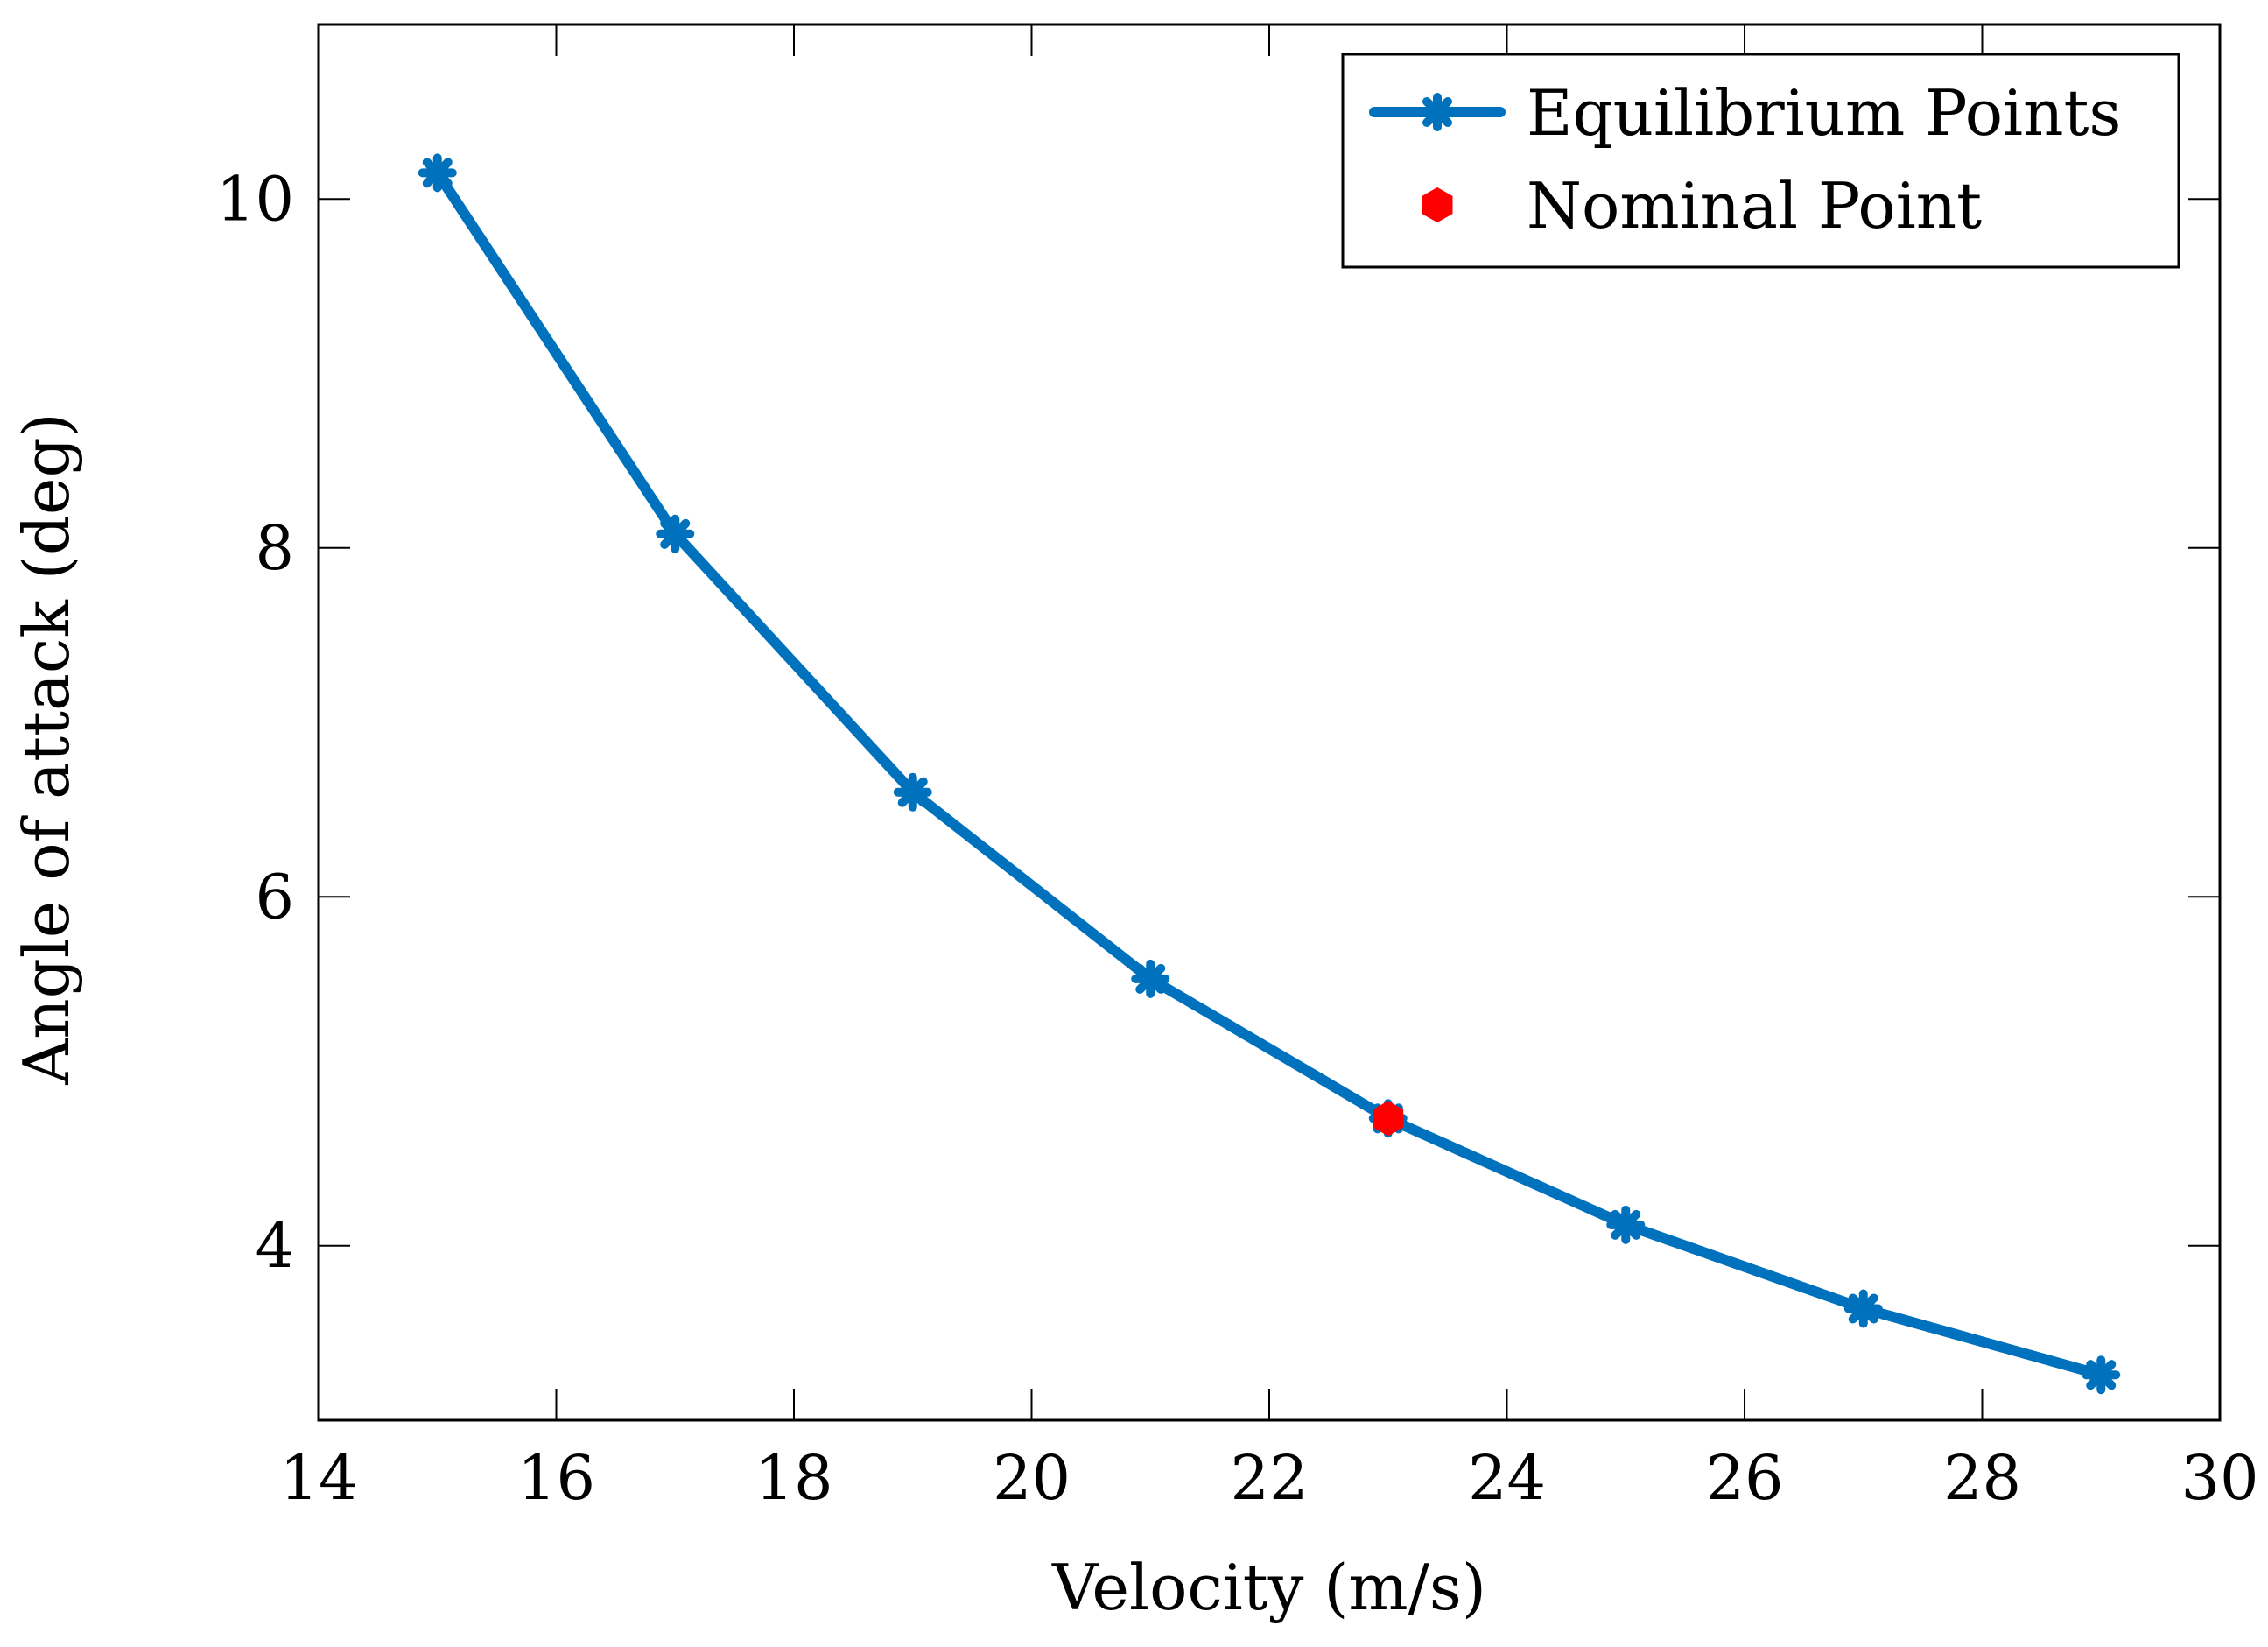  Describe the element at coordinates (793, 1478) in the screenshot. I see `x-tick-label-18: 18` at that location.